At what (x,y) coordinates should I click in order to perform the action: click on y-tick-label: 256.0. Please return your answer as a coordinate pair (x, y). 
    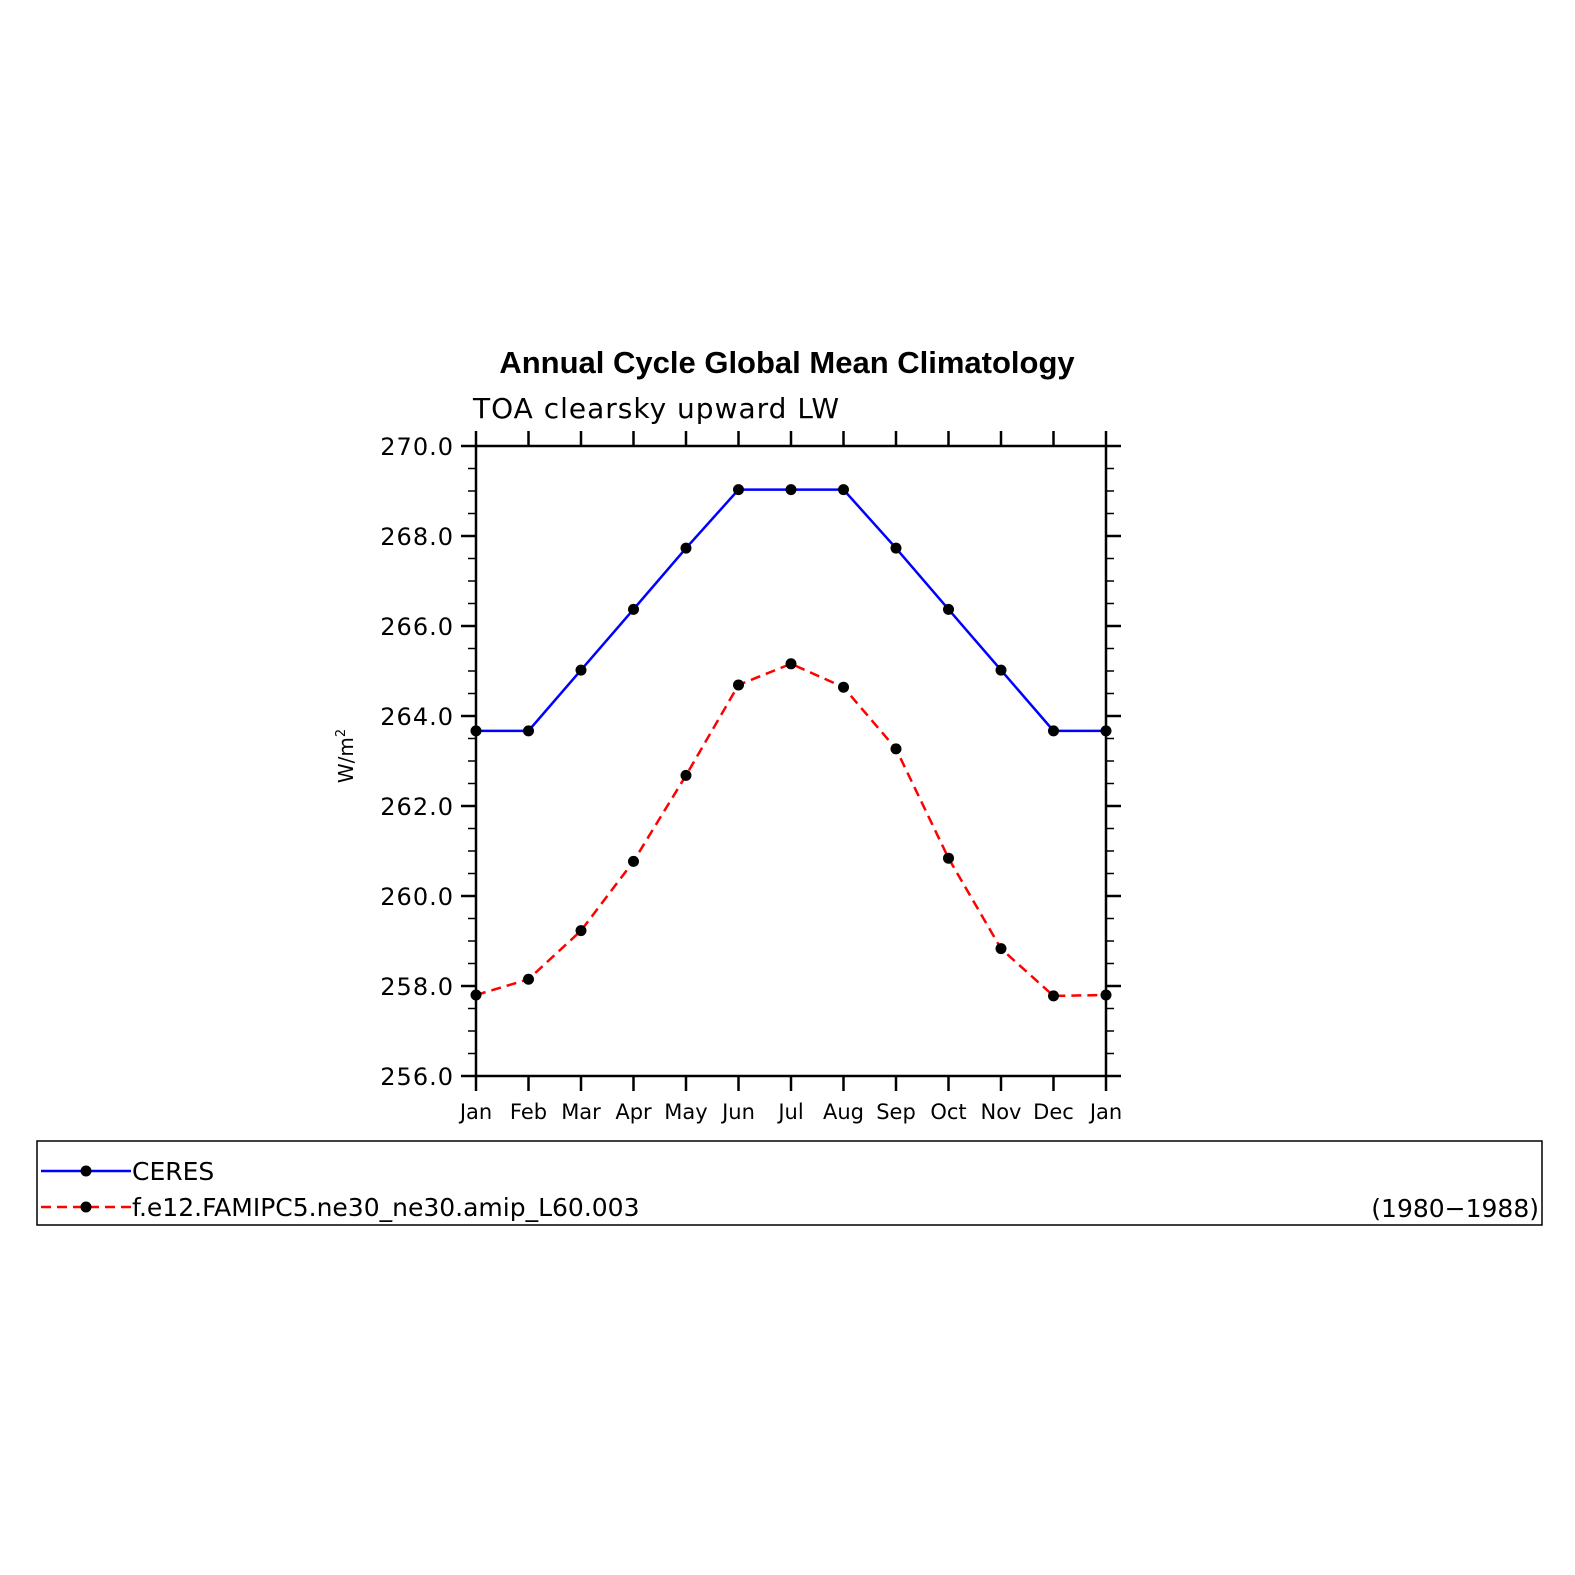
    Looking at the image, I should click on (417, 1077).